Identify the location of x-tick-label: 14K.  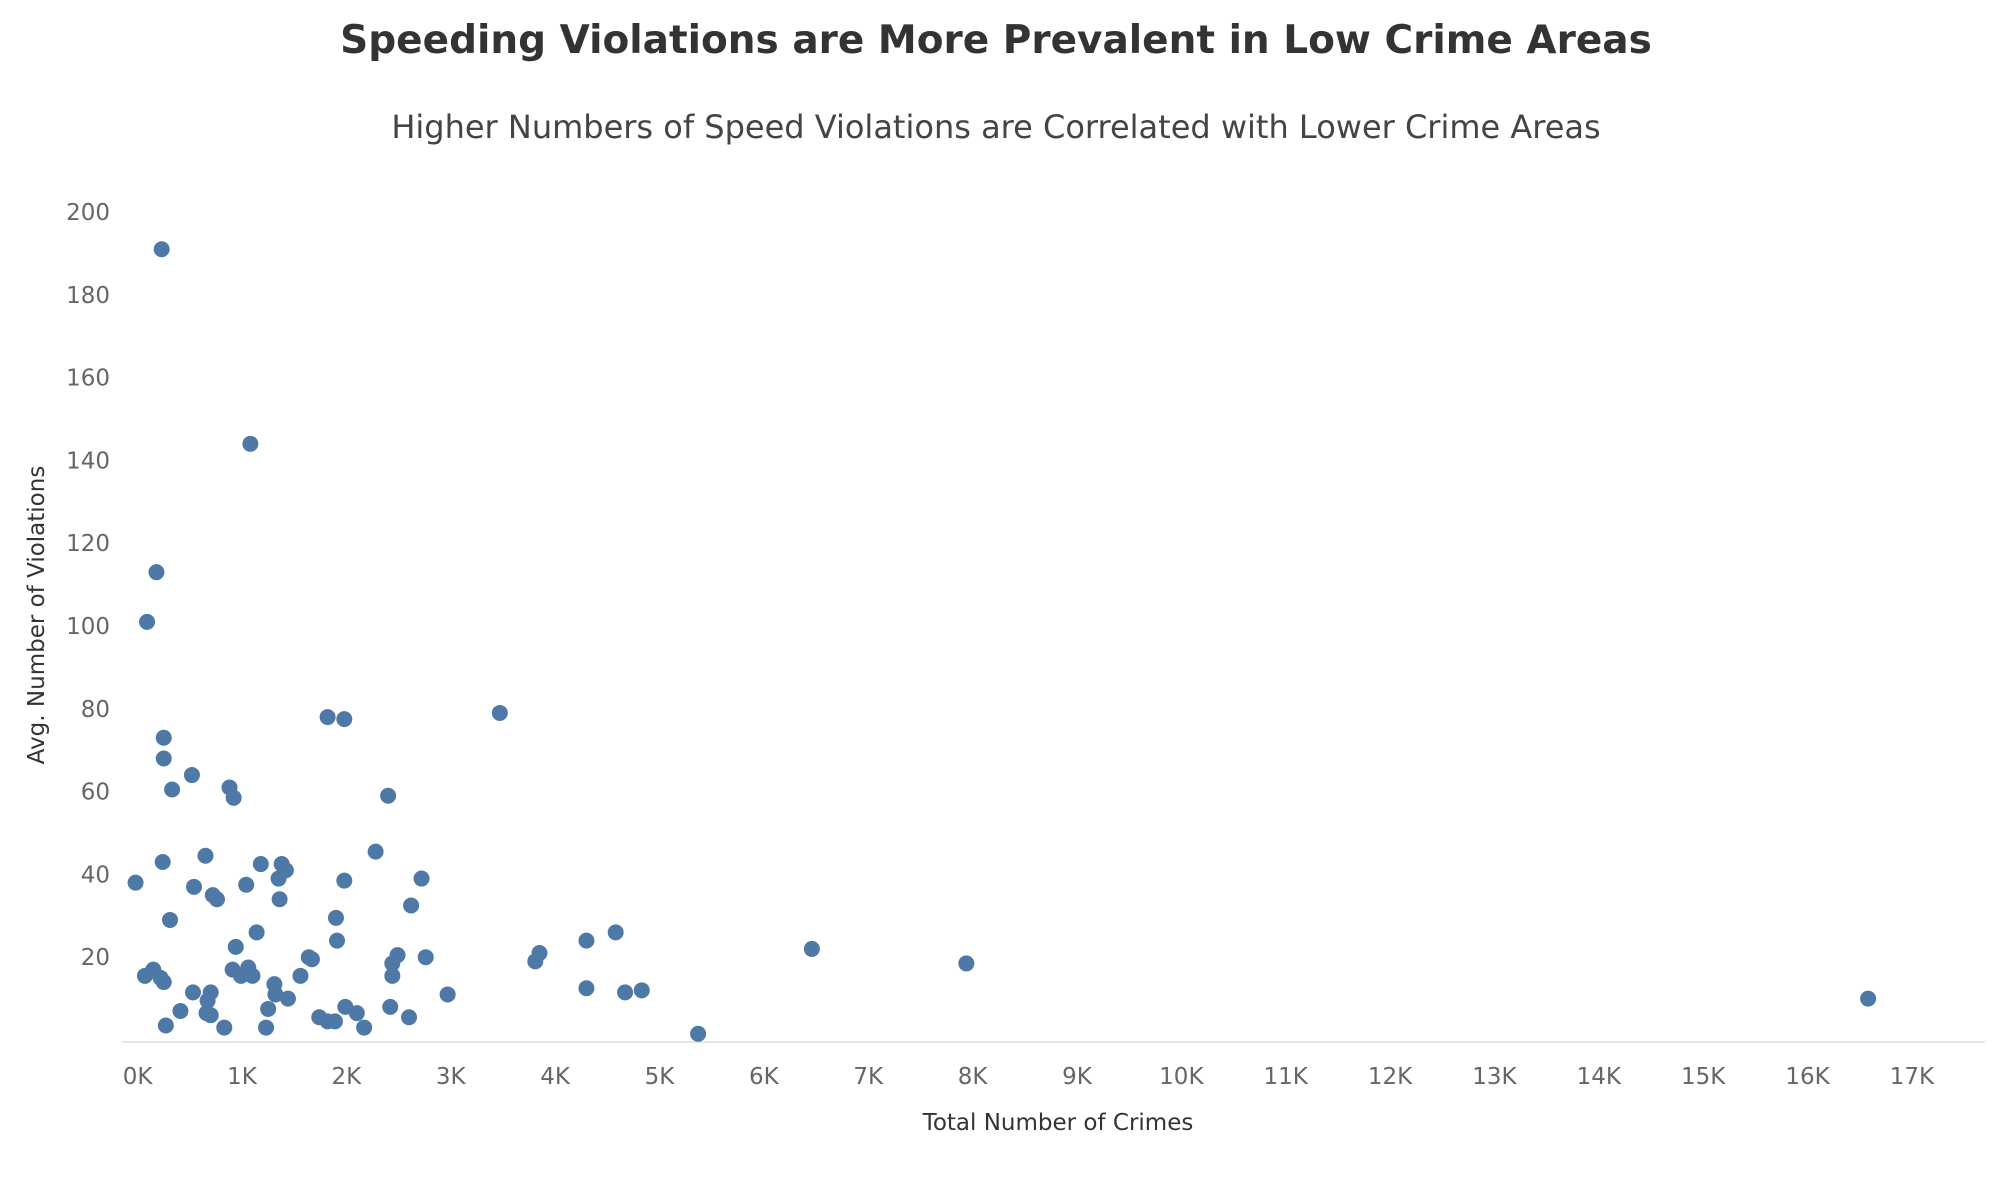
(1599, 1077).